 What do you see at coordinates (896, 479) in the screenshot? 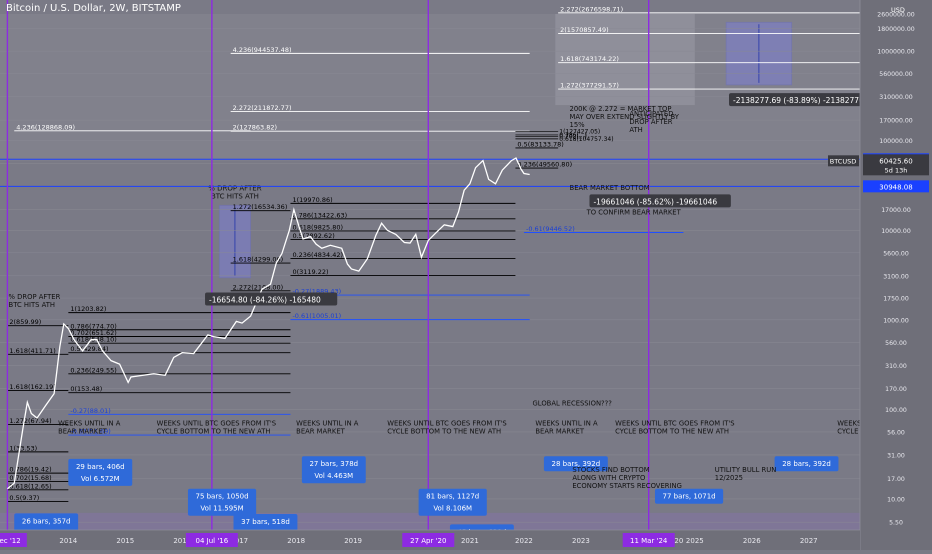
I see `price-axis-tick: 17.00` at bounding box center [896, 479].